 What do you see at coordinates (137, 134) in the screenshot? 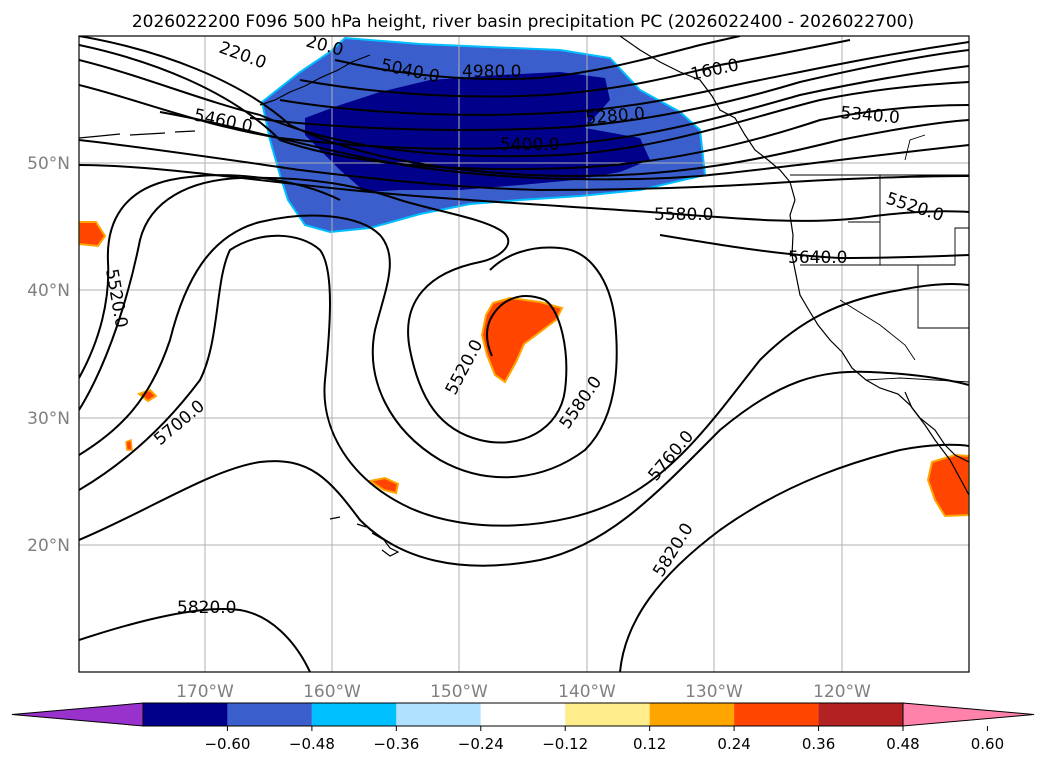
I see `coastline-western-edge` at bounding box center [137, 134].